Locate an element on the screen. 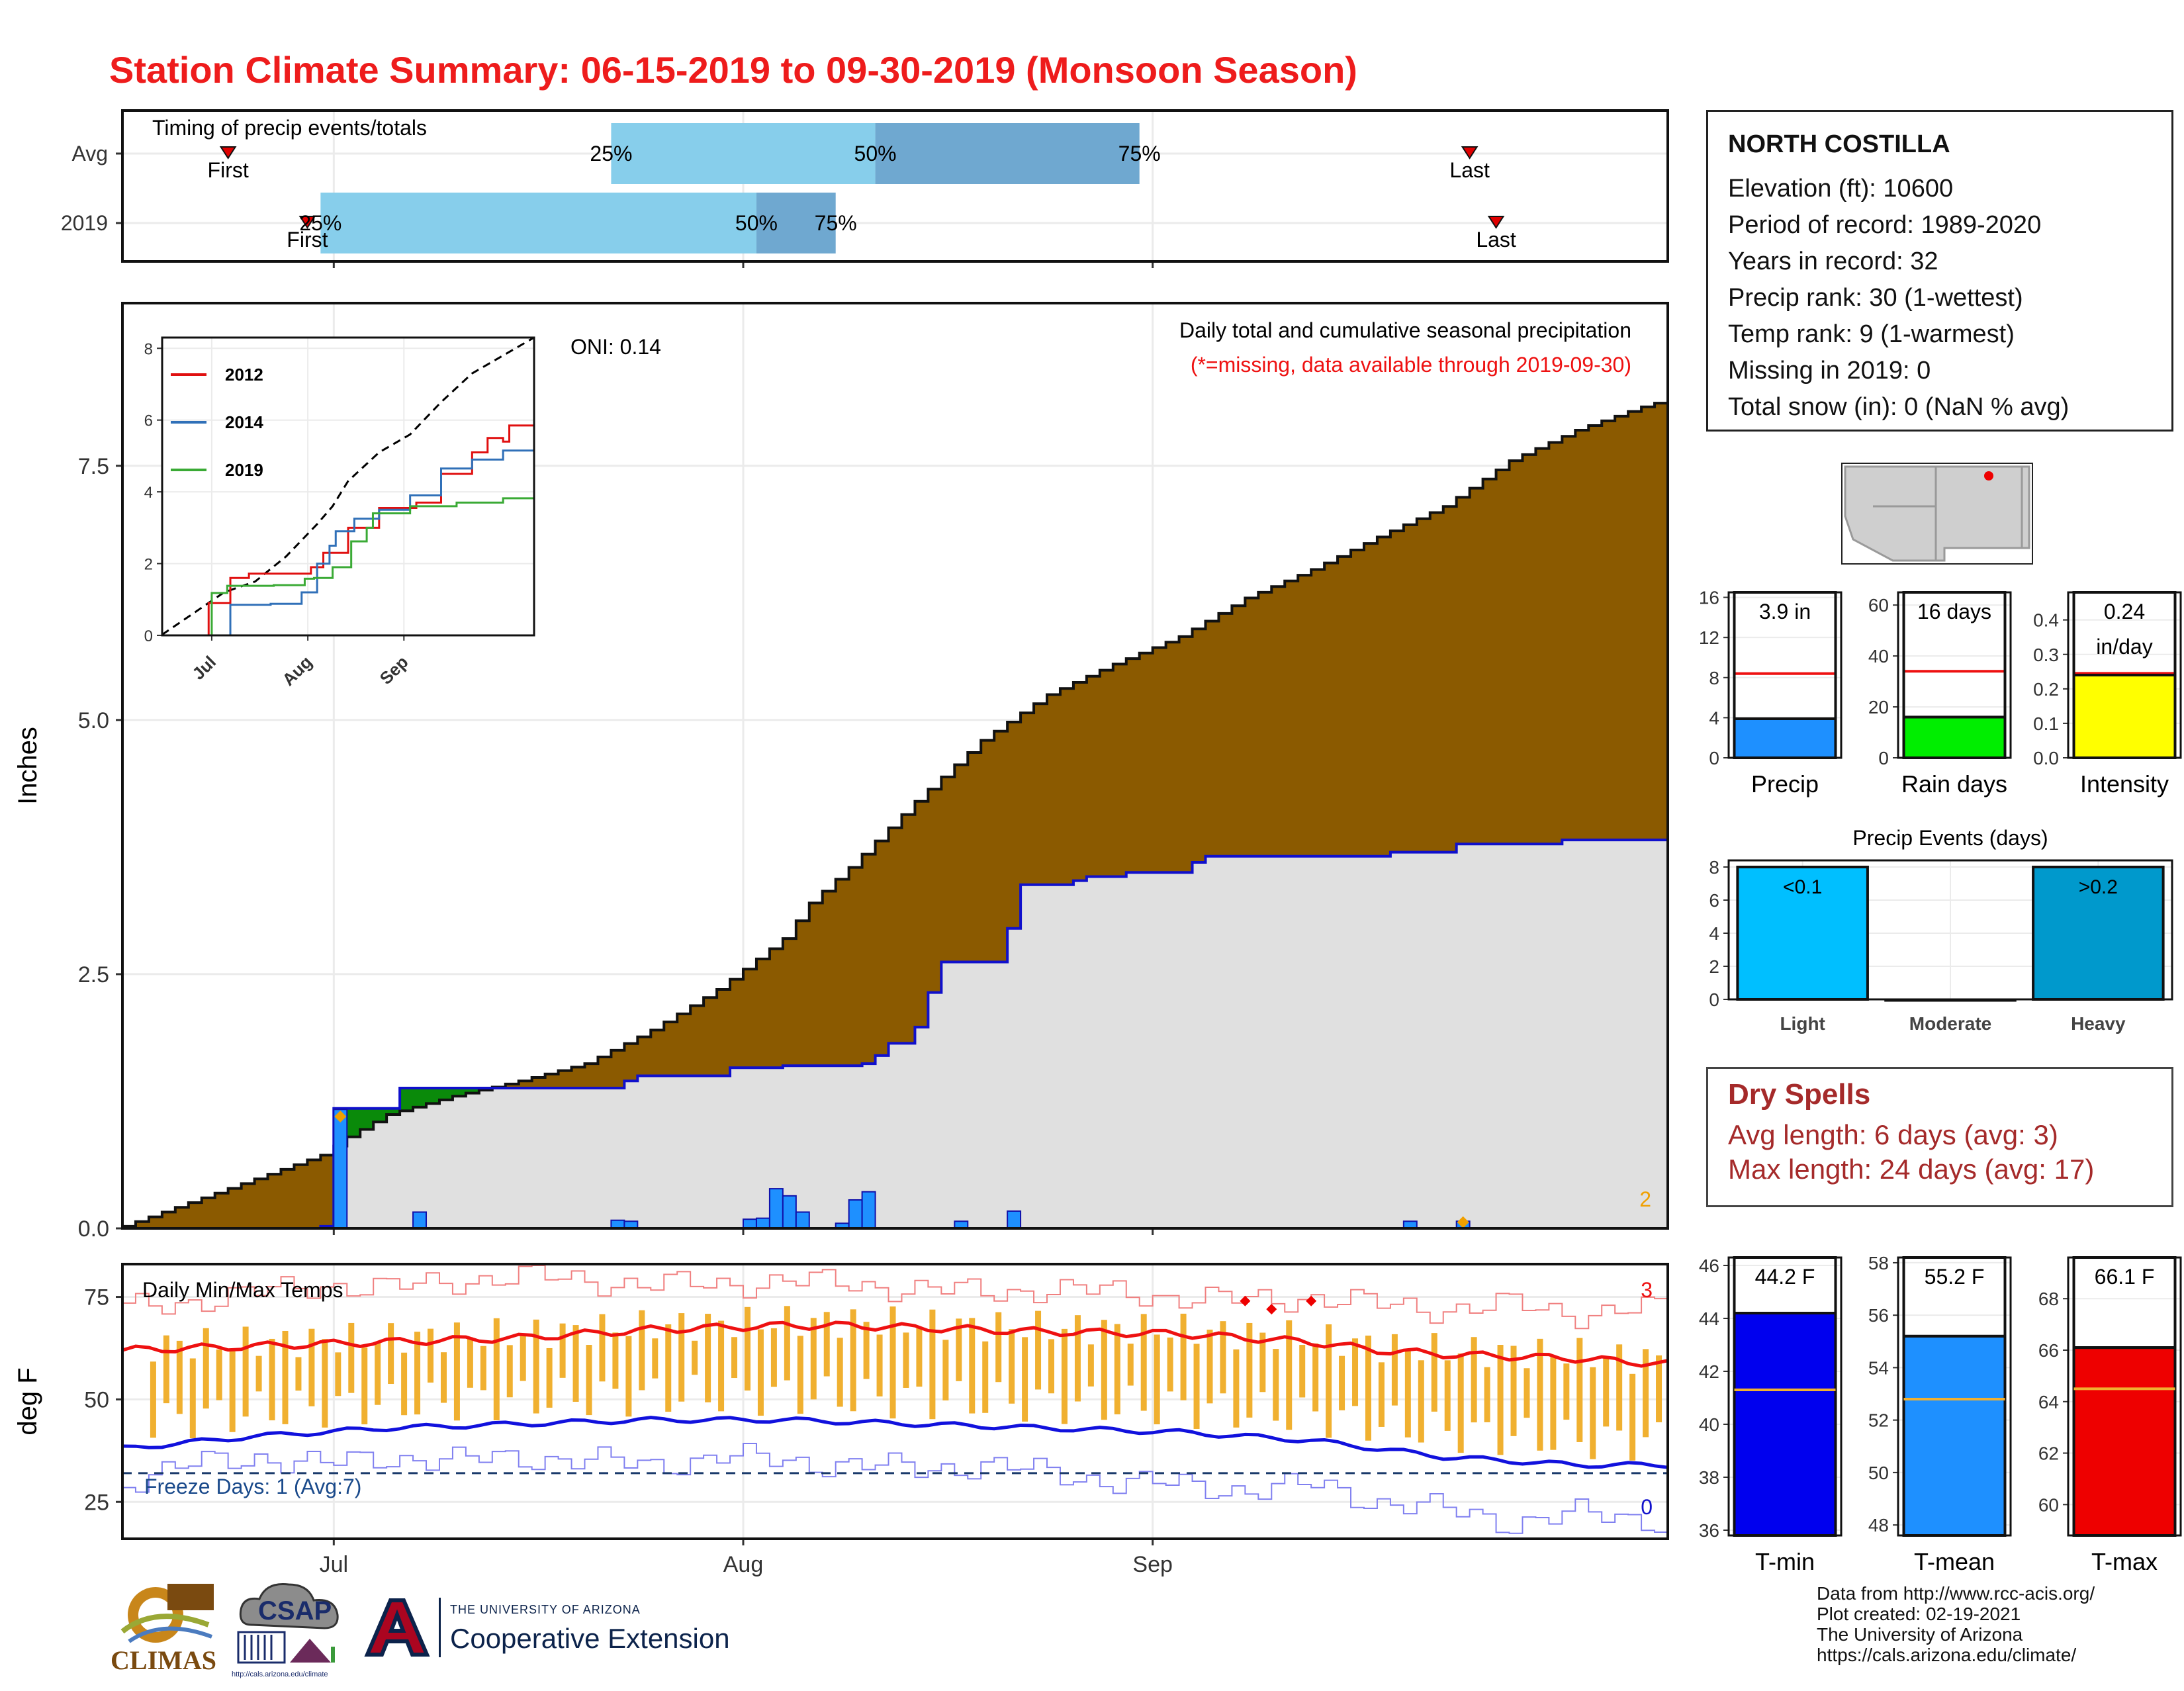 The height and width of the screenshot is (1691, 2184). credit-data-source: Data from http://www.rcc-acis.org/ is located at coordinates (1956, 1594).